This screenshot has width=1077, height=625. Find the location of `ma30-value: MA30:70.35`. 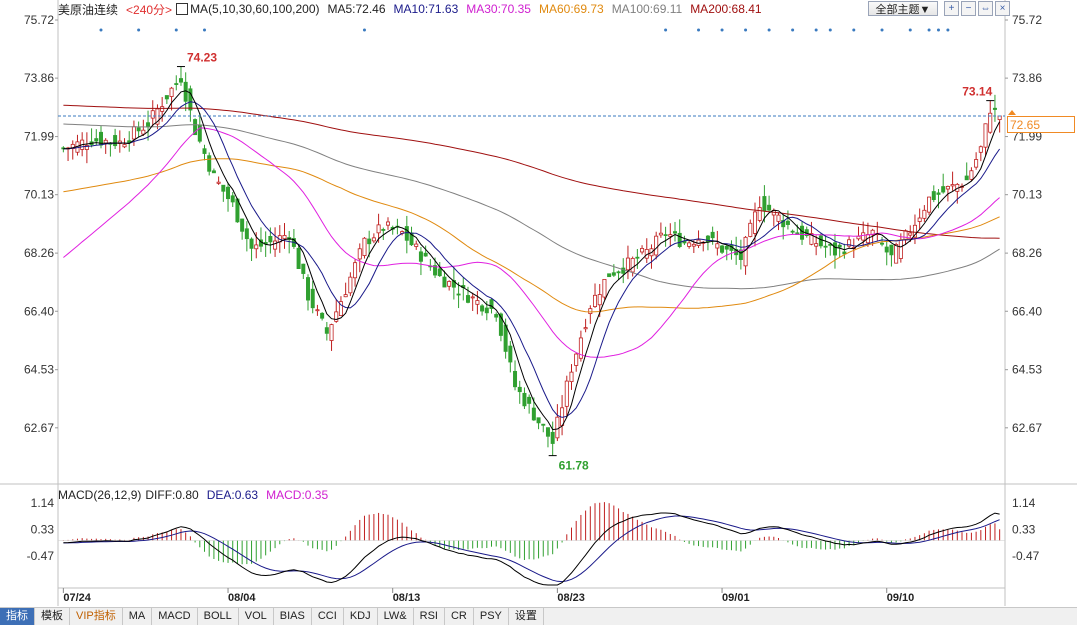

ma30-value: MA30:70.35 is located at coordinates (498, 9).